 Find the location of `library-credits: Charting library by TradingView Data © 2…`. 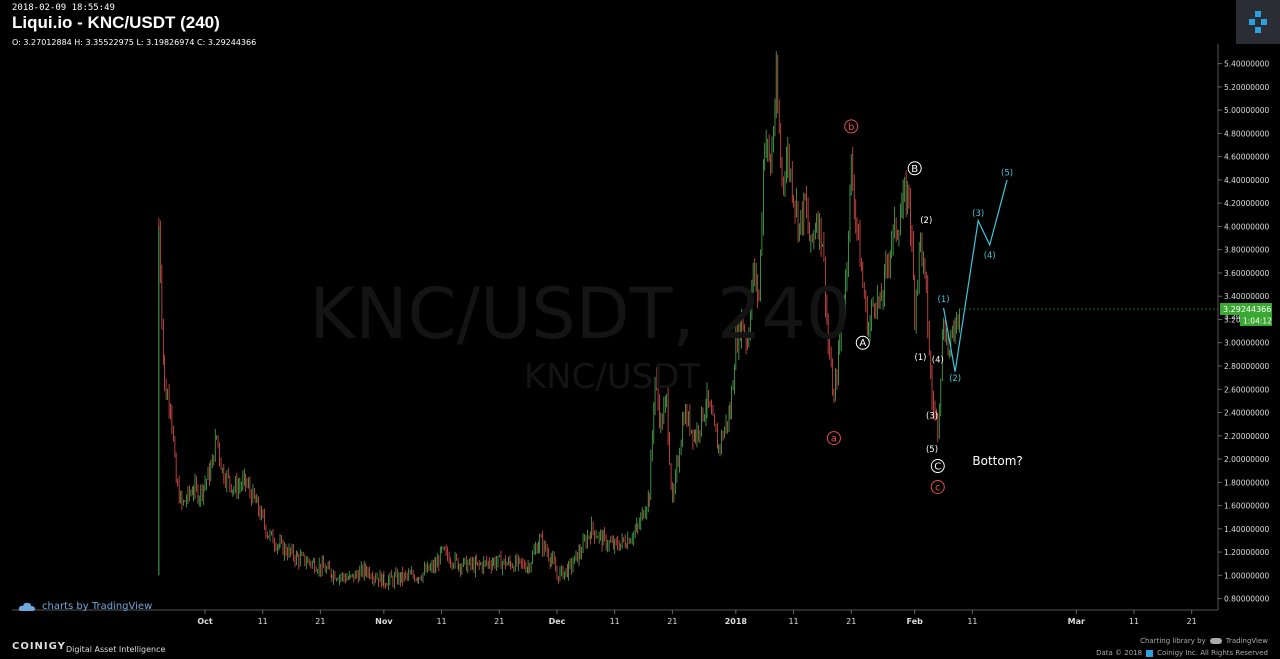

library-credits: Charting library by TradingView Data © 2… is located at coordinates (1182, 647).